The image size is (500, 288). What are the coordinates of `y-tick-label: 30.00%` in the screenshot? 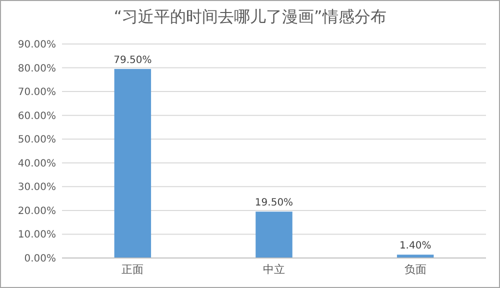 It's located at (37, 188).